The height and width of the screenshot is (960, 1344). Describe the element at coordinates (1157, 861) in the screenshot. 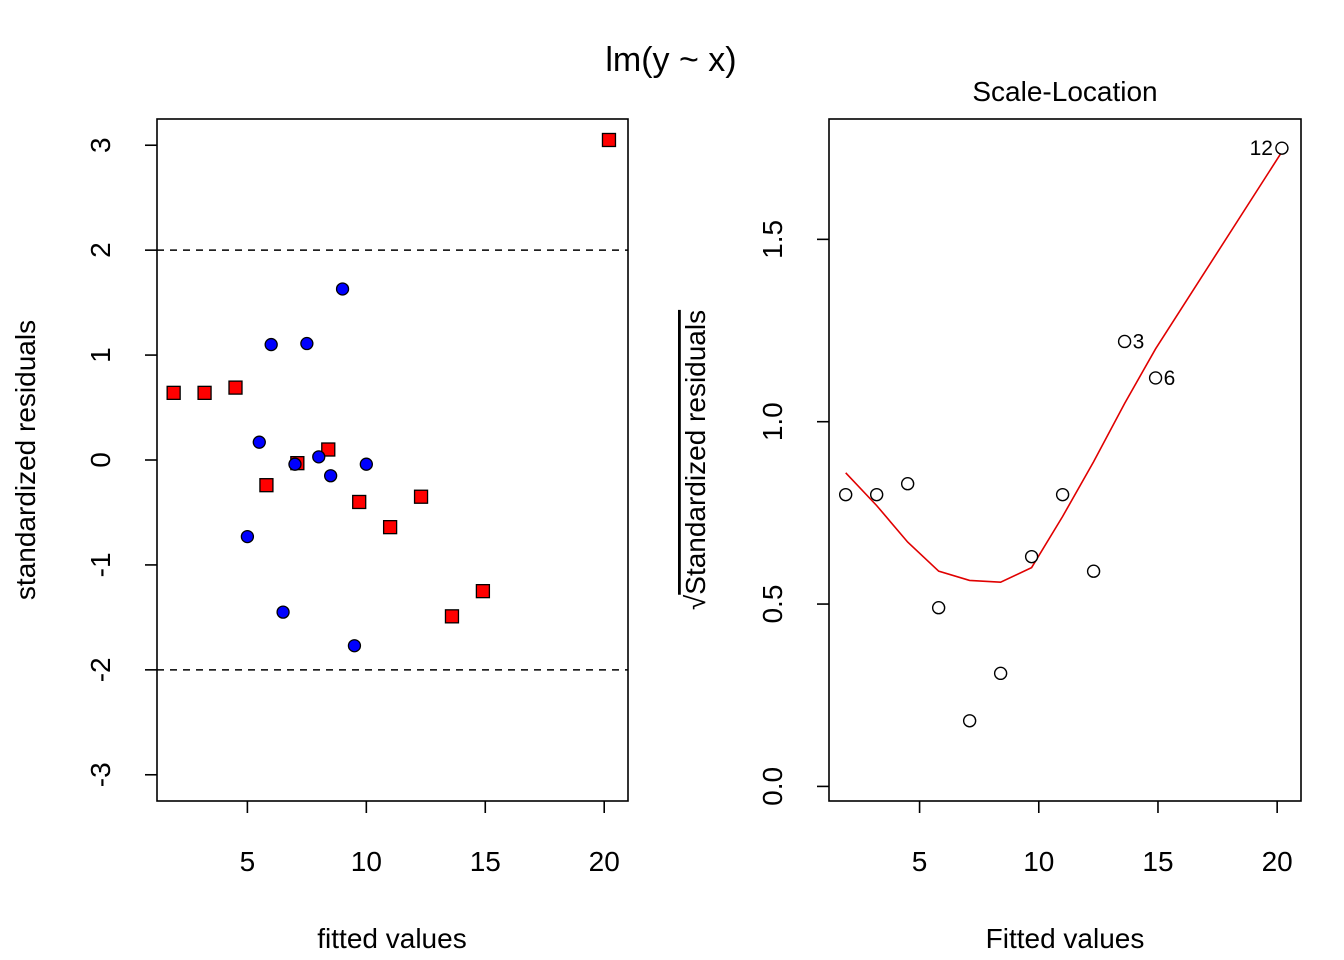

I see `right-x-tick-label: 15` at that location.